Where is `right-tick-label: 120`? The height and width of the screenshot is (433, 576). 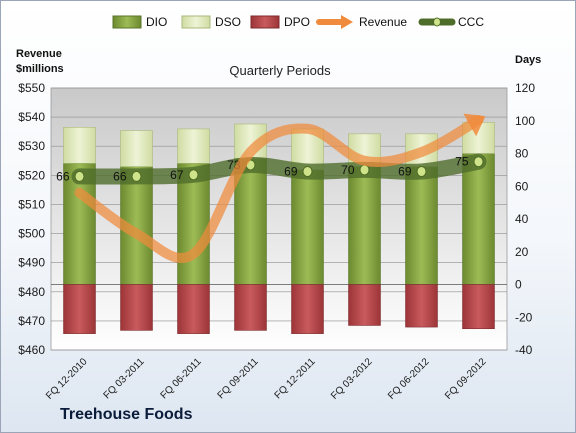 right-tick-label: 120 is located at coordinates (525, 88).